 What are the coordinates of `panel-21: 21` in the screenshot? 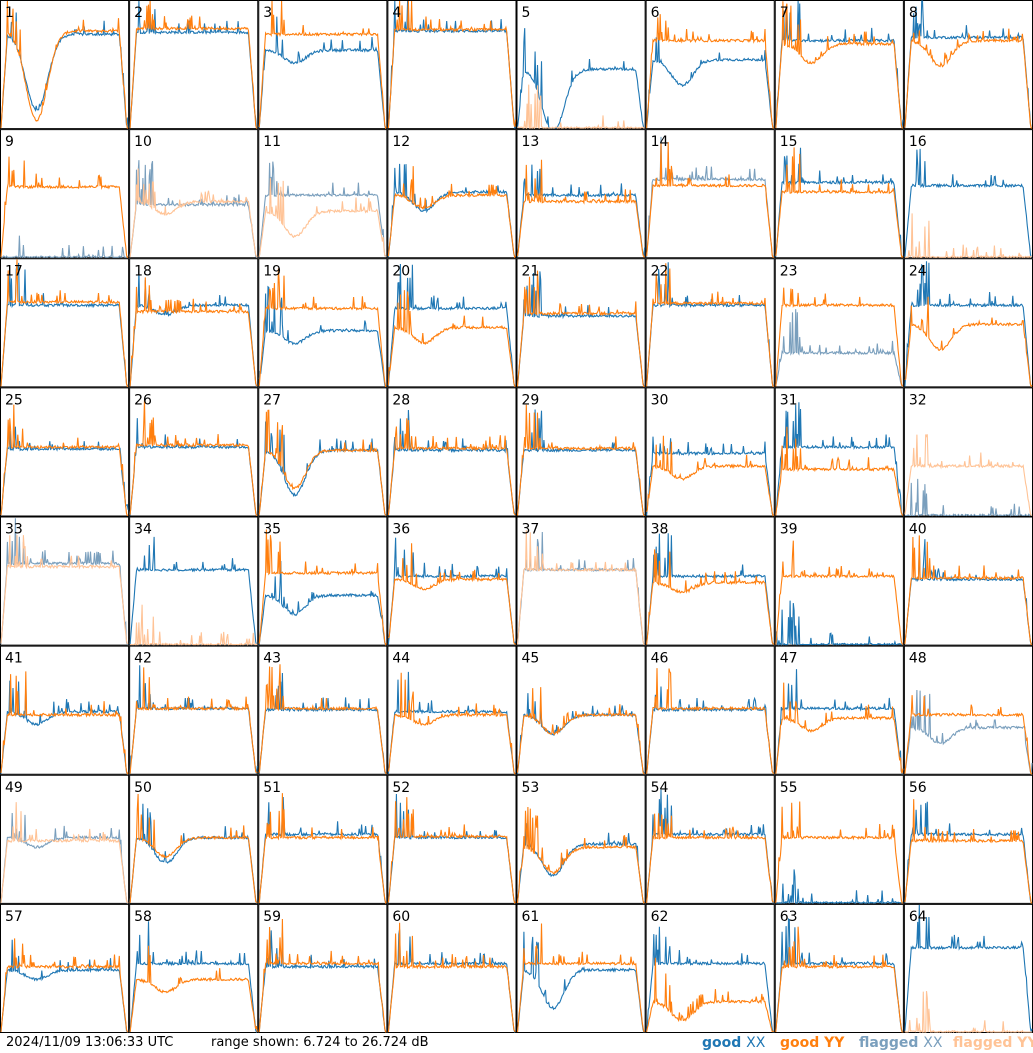 It's located at (581, 323).